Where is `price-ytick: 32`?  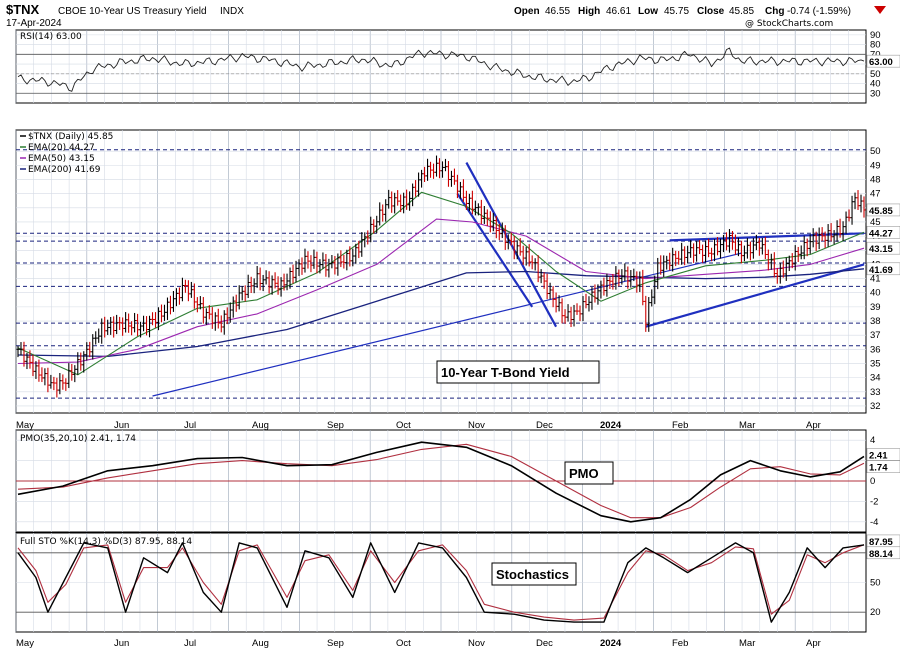
price-ytick: 32 is located at coordinates (875, 406).